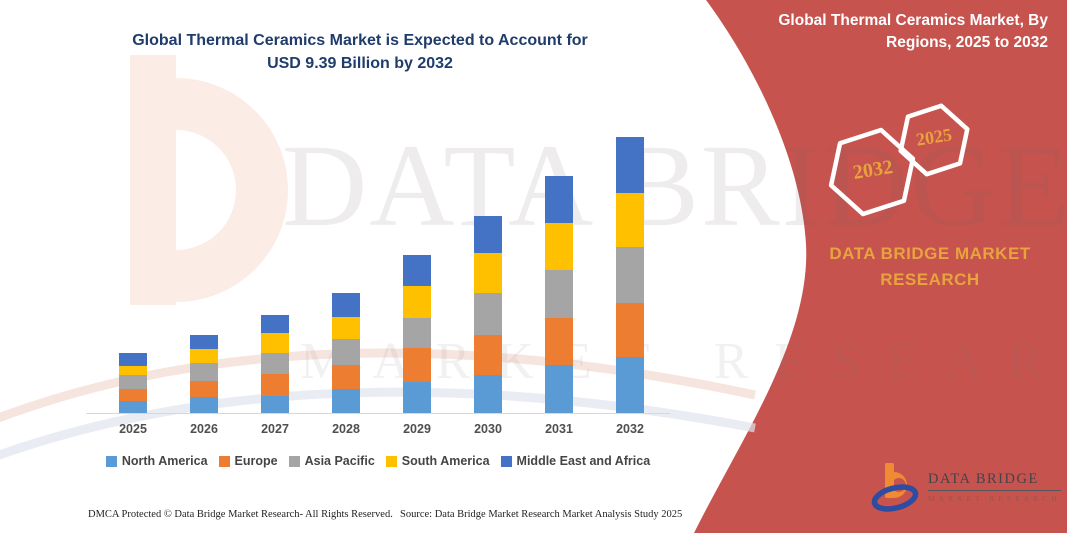 The height and width of the screenshot is (533, 1067). What do you see at coordinates (488, 429) in the screenshot?
I see `x-tick-label: 2030` at bounding box center [488, 429].